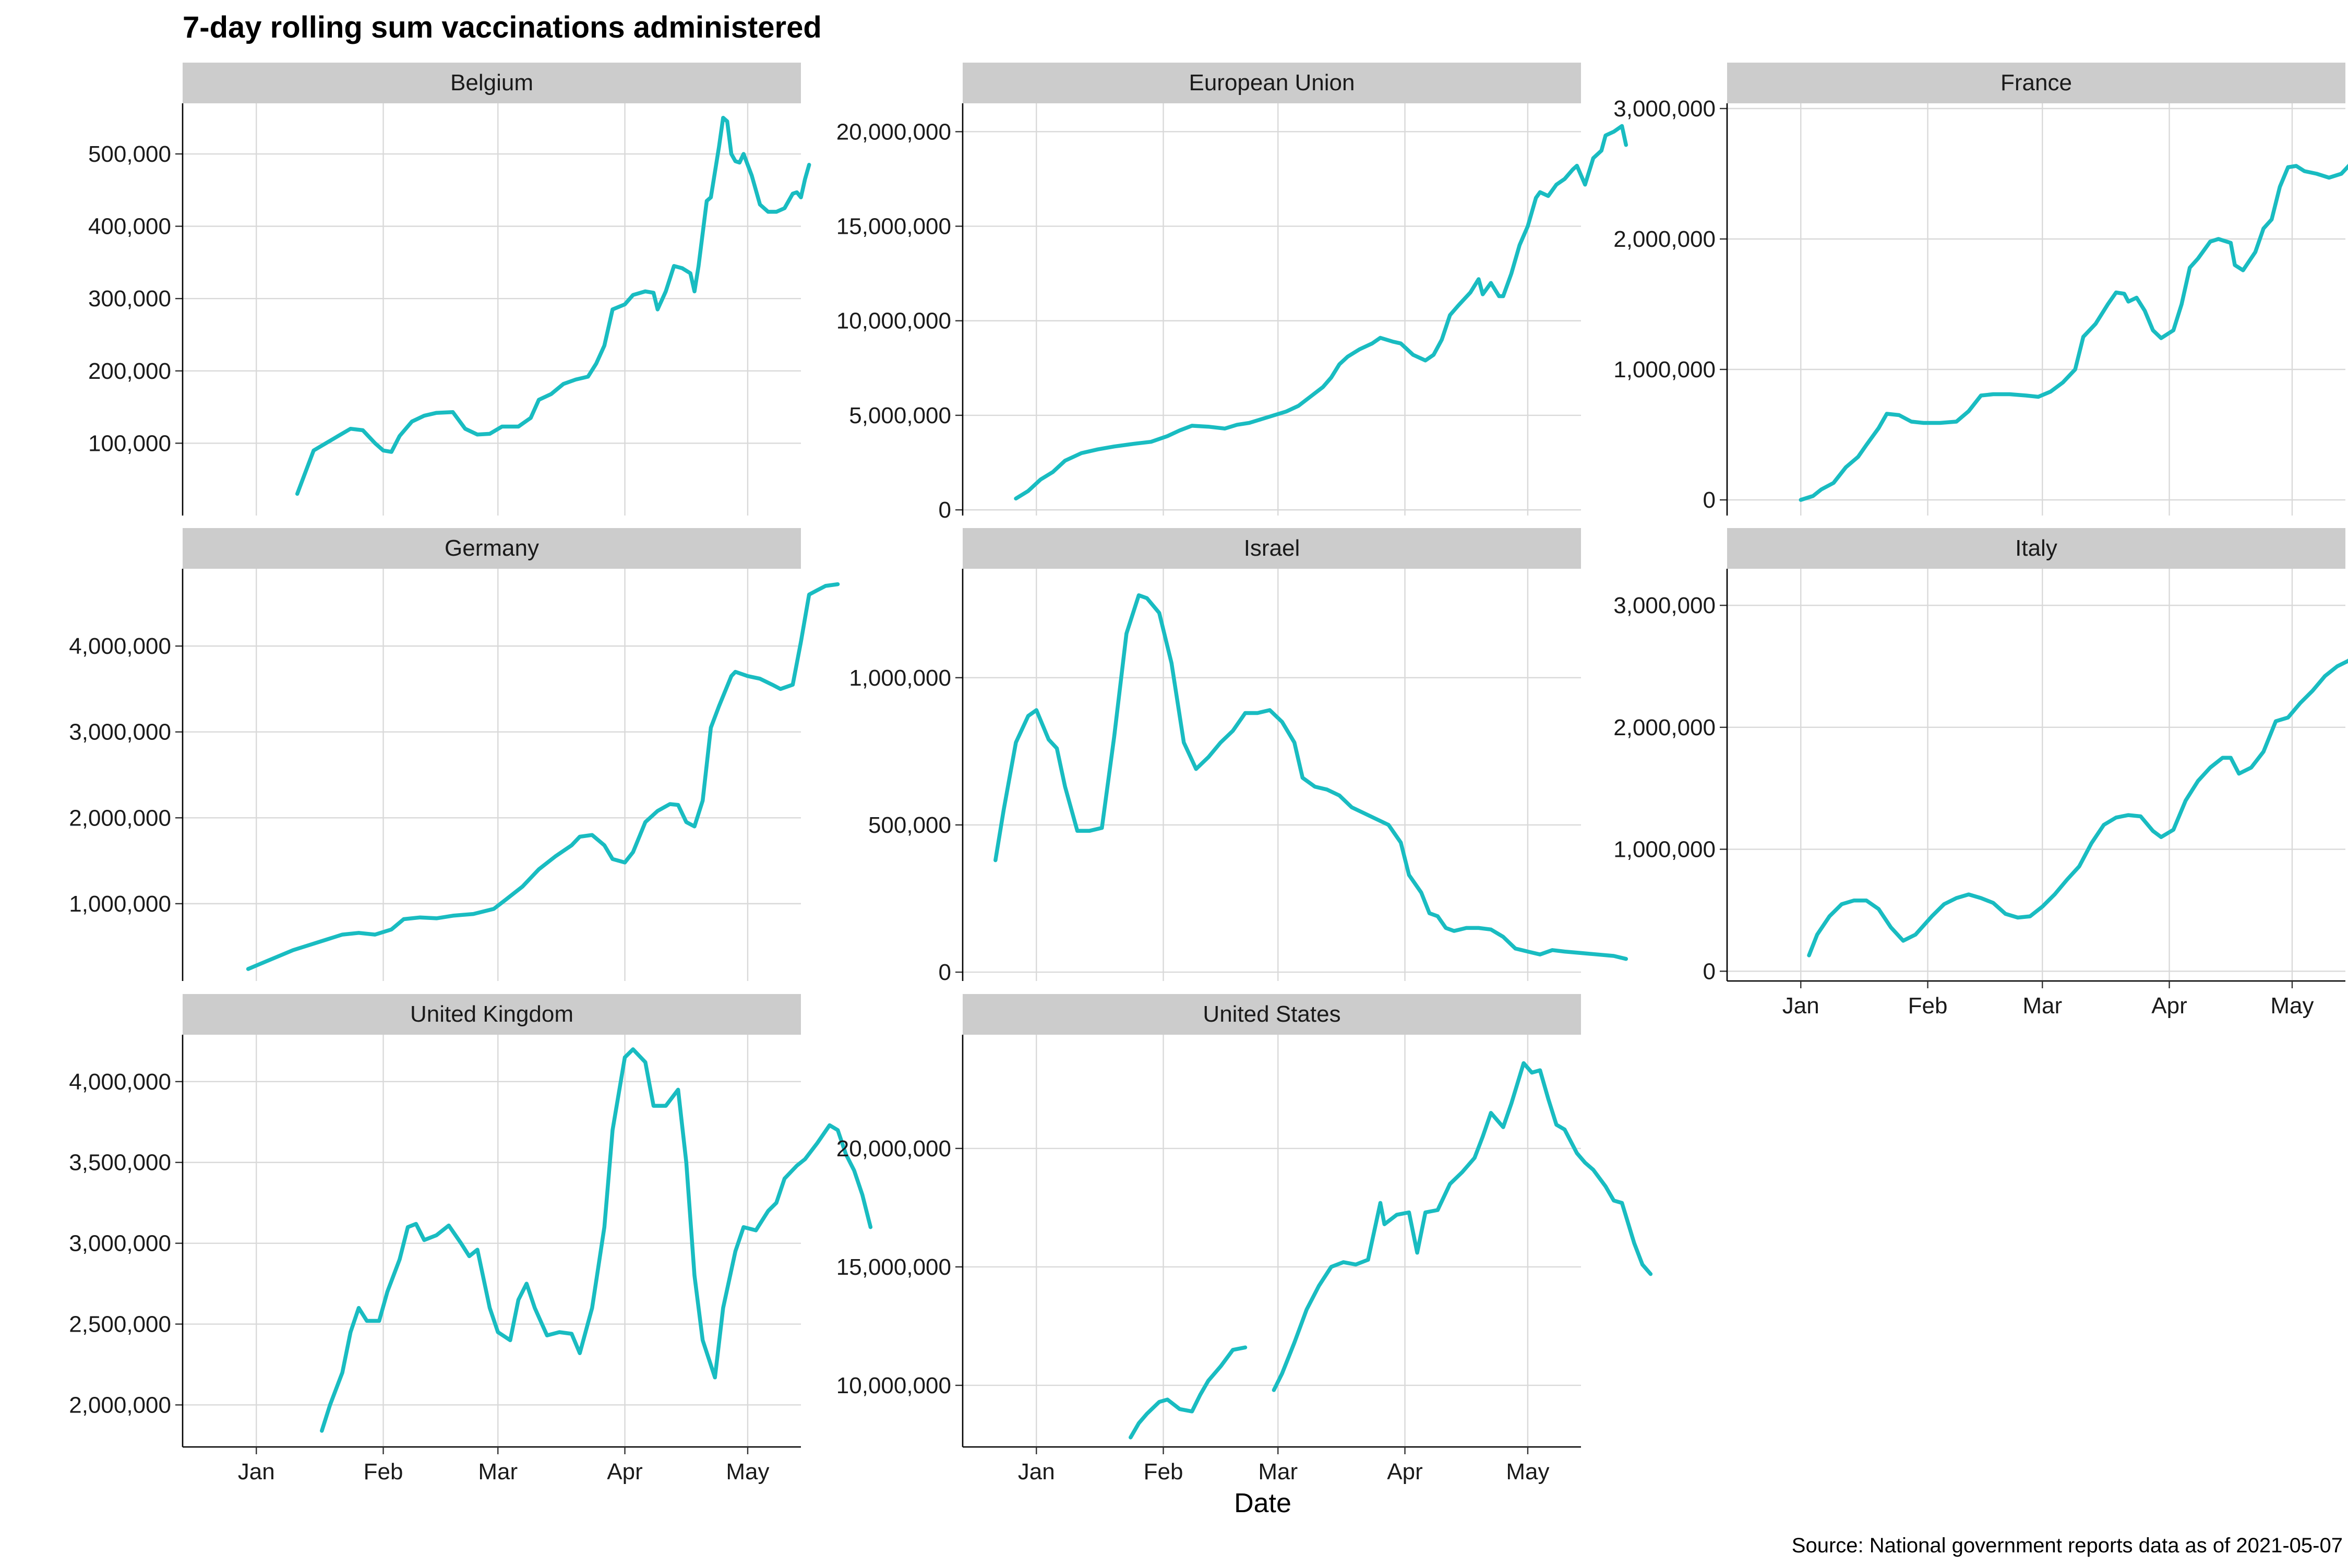 The image size is (2348, 1568). I want to click on y-tick-label: 5,000,000, so click(900, 416).